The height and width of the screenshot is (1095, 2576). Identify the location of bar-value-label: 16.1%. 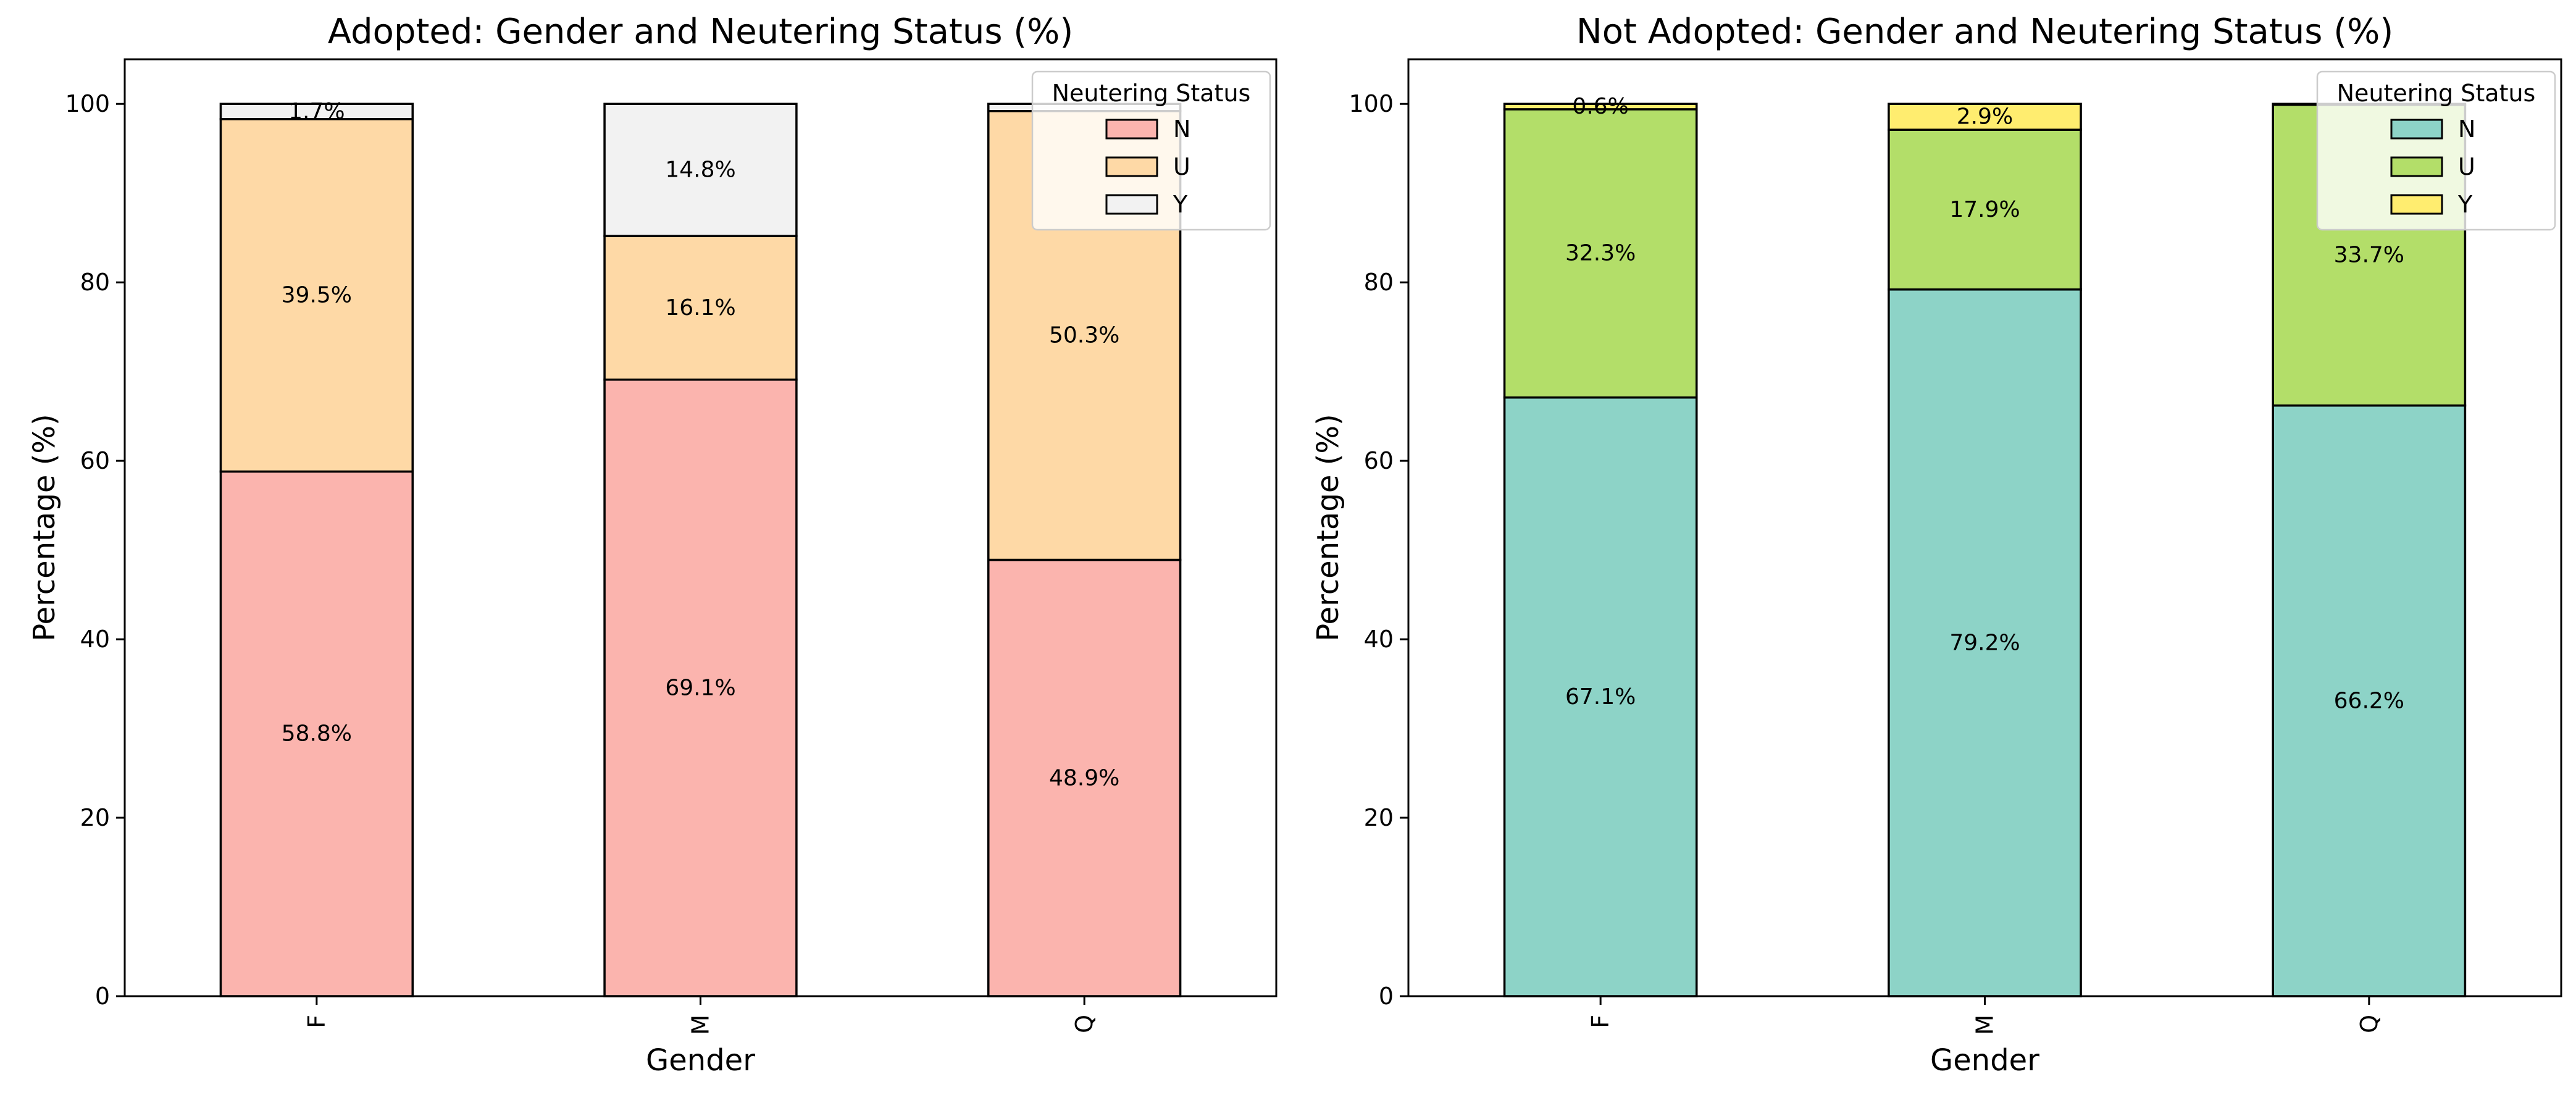
(700, 308).